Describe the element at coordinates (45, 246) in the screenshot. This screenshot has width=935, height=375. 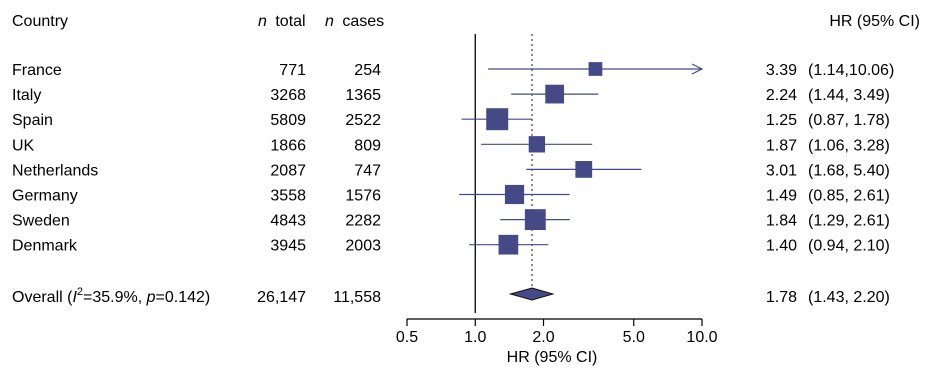
I see `row-label-denmark: Denmark` at that location.